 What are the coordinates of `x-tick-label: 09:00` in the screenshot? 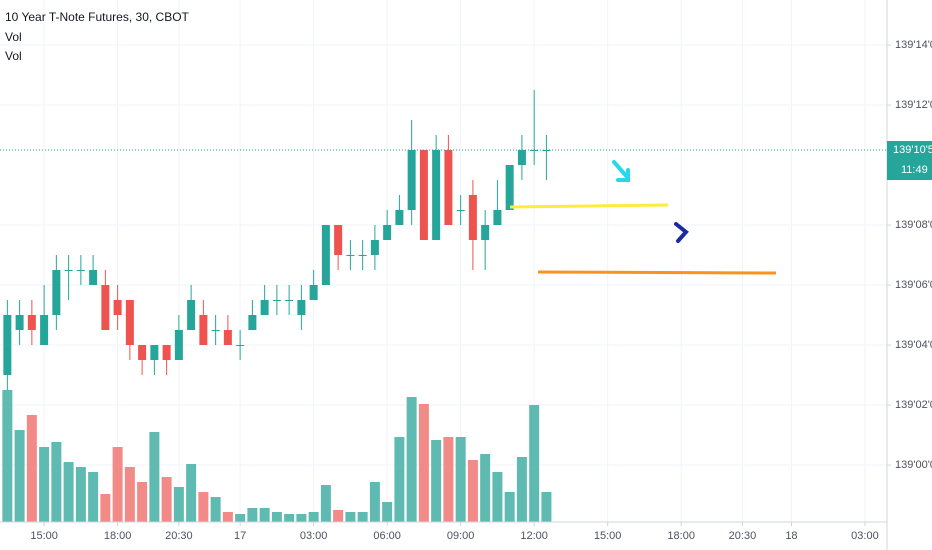 It's located at (461, 536).